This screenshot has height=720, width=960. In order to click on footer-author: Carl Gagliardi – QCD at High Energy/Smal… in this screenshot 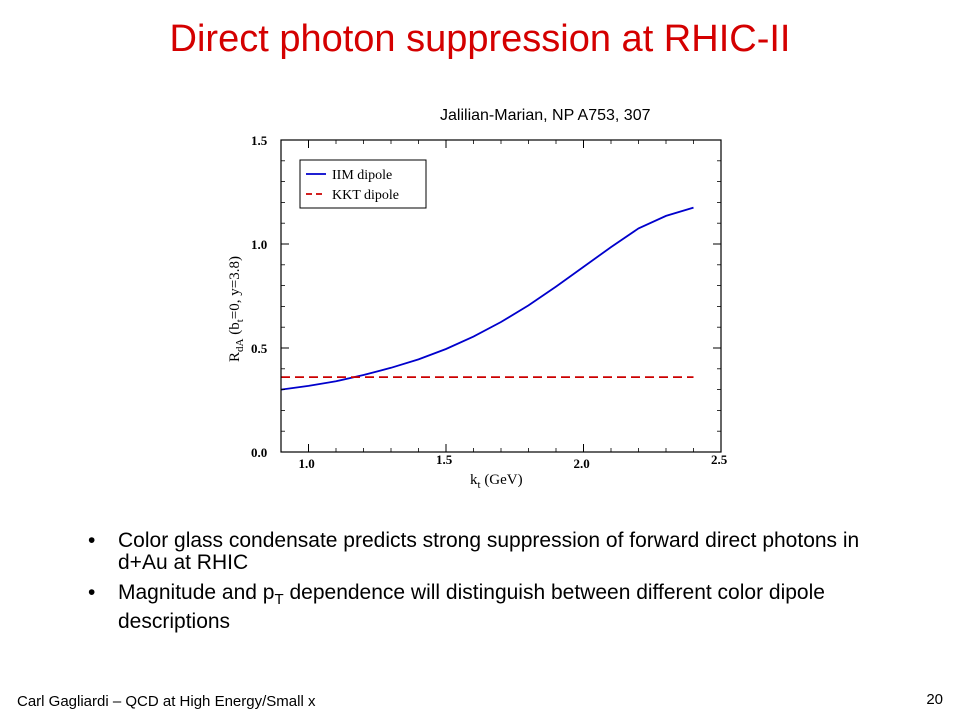, I will do `click(166, 701)`.